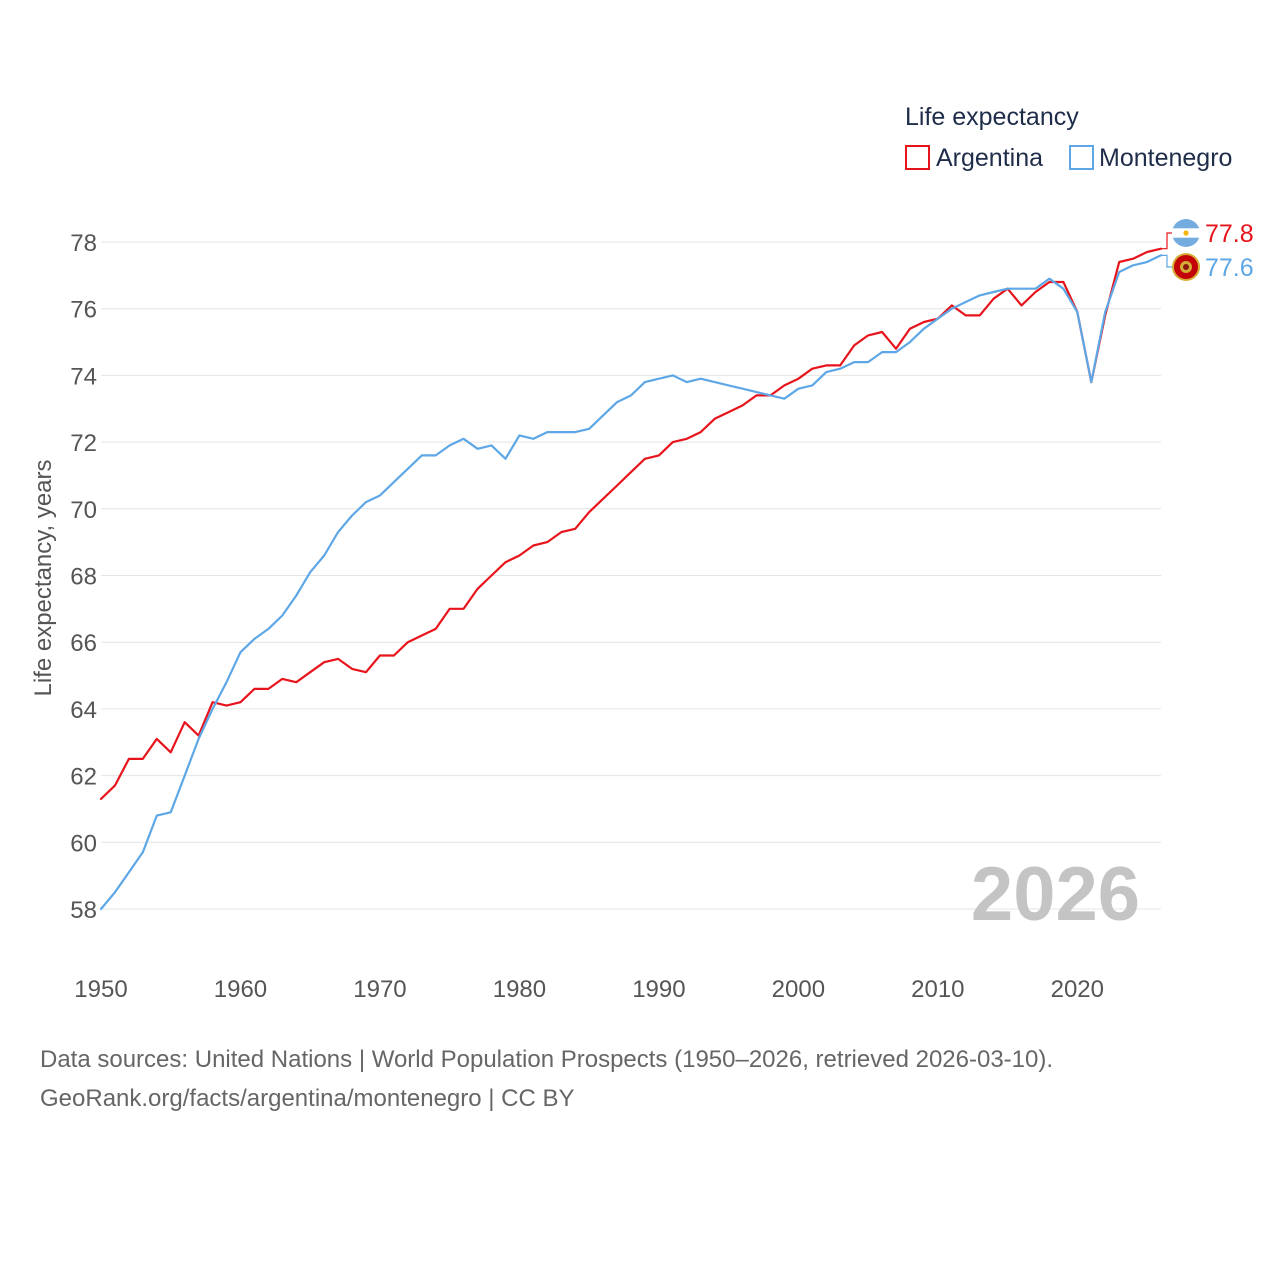 The width and height of the screenshot is (1280, 1280). Describe the element at coordinates (1167, 261) in the screenshot. I see `end-connector-montenegro` at that location.